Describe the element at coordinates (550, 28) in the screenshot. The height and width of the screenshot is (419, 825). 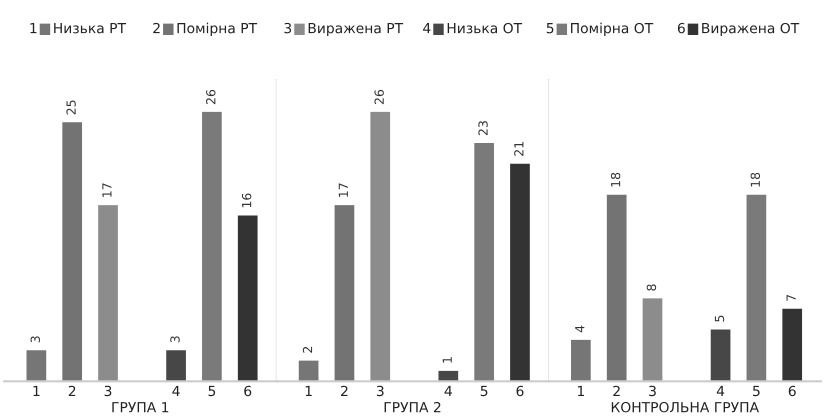
I see `category-label: 5` at that location.